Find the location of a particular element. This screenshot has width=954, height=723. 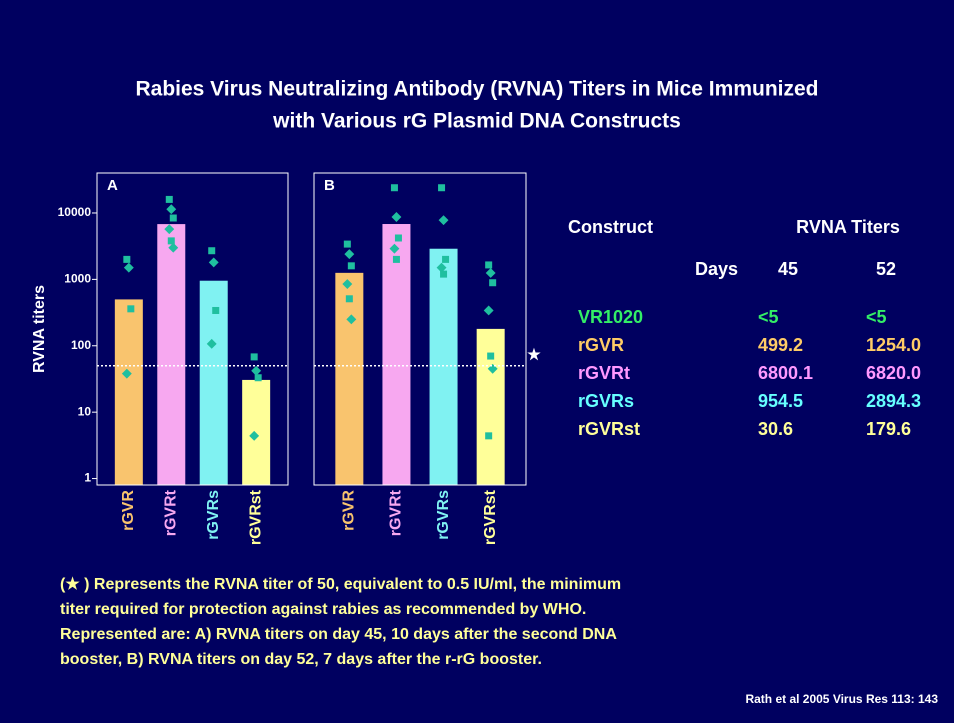

construct-name: VR1020 is located at coordinates (610, 317).